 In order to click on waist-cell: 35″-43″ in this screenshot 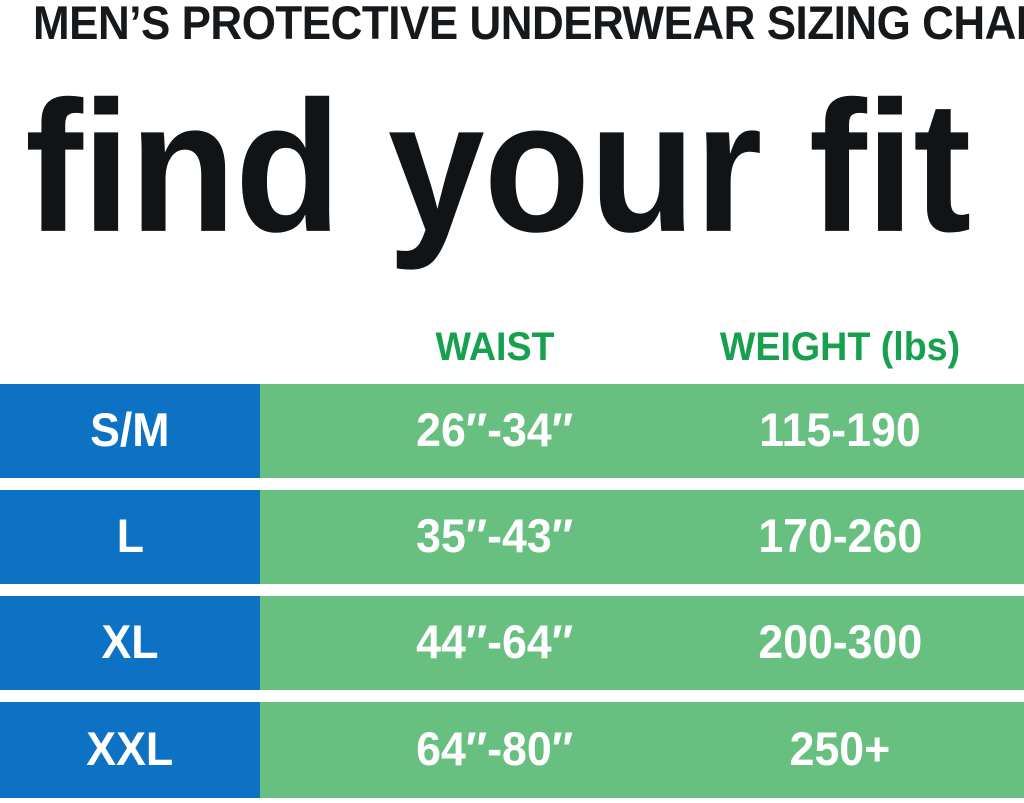, I will do `click(495, 537)`.